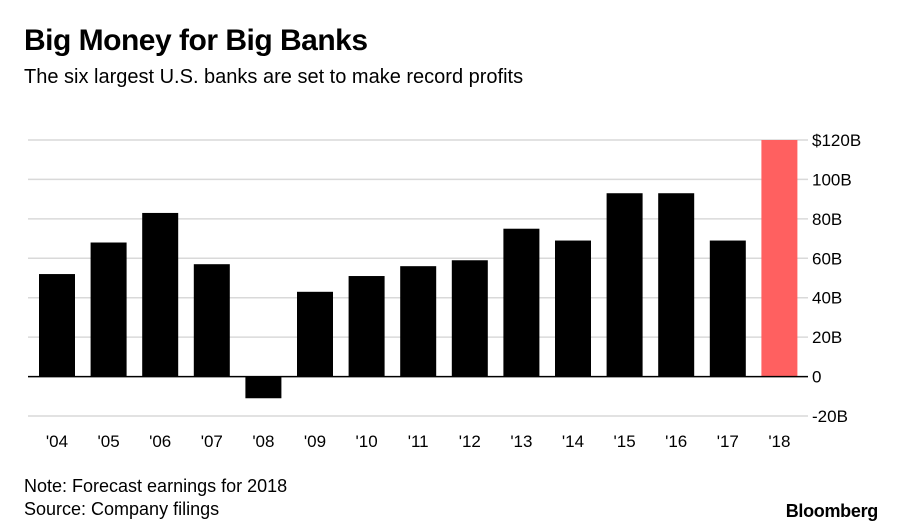 Image resolution: width=900 pixels, height=532 pixels. I want to click on y-tick-label: -20B, so click(830, 416).